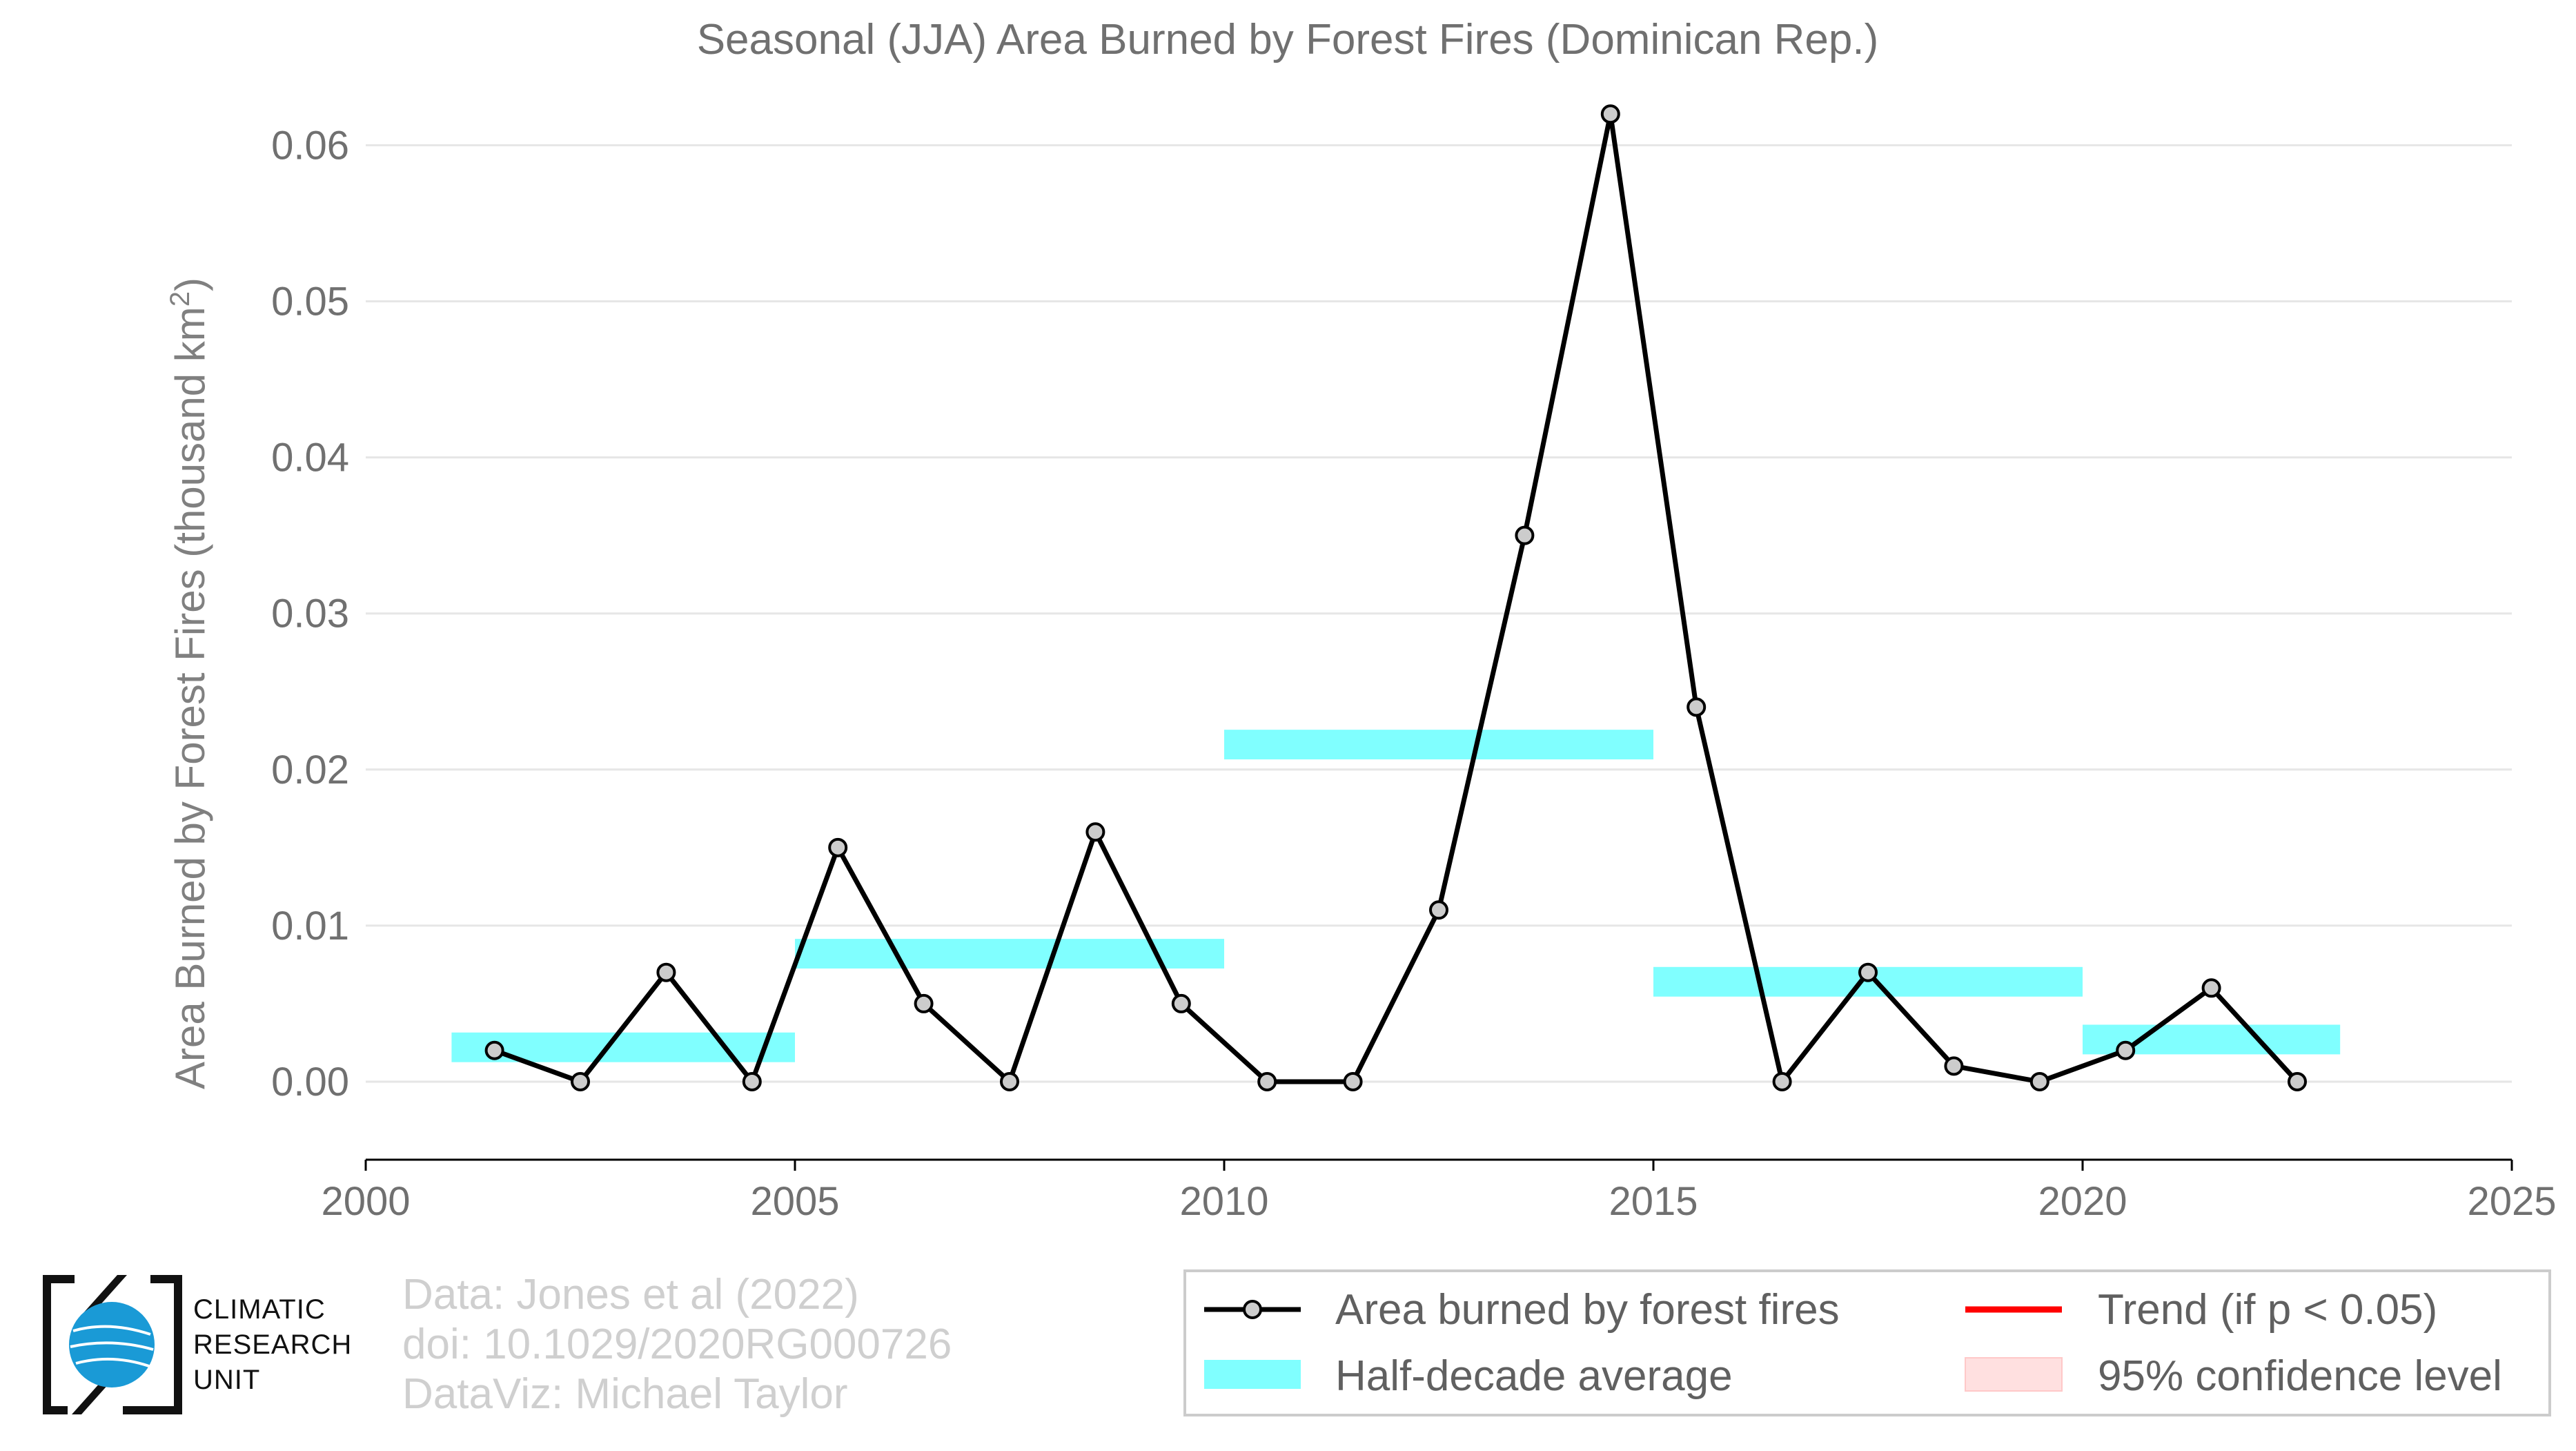 The image size is (2576, 1451). Describe the element at coordinates (105, 1294) in the screenshot. I see `logo-slash-top` at that location.